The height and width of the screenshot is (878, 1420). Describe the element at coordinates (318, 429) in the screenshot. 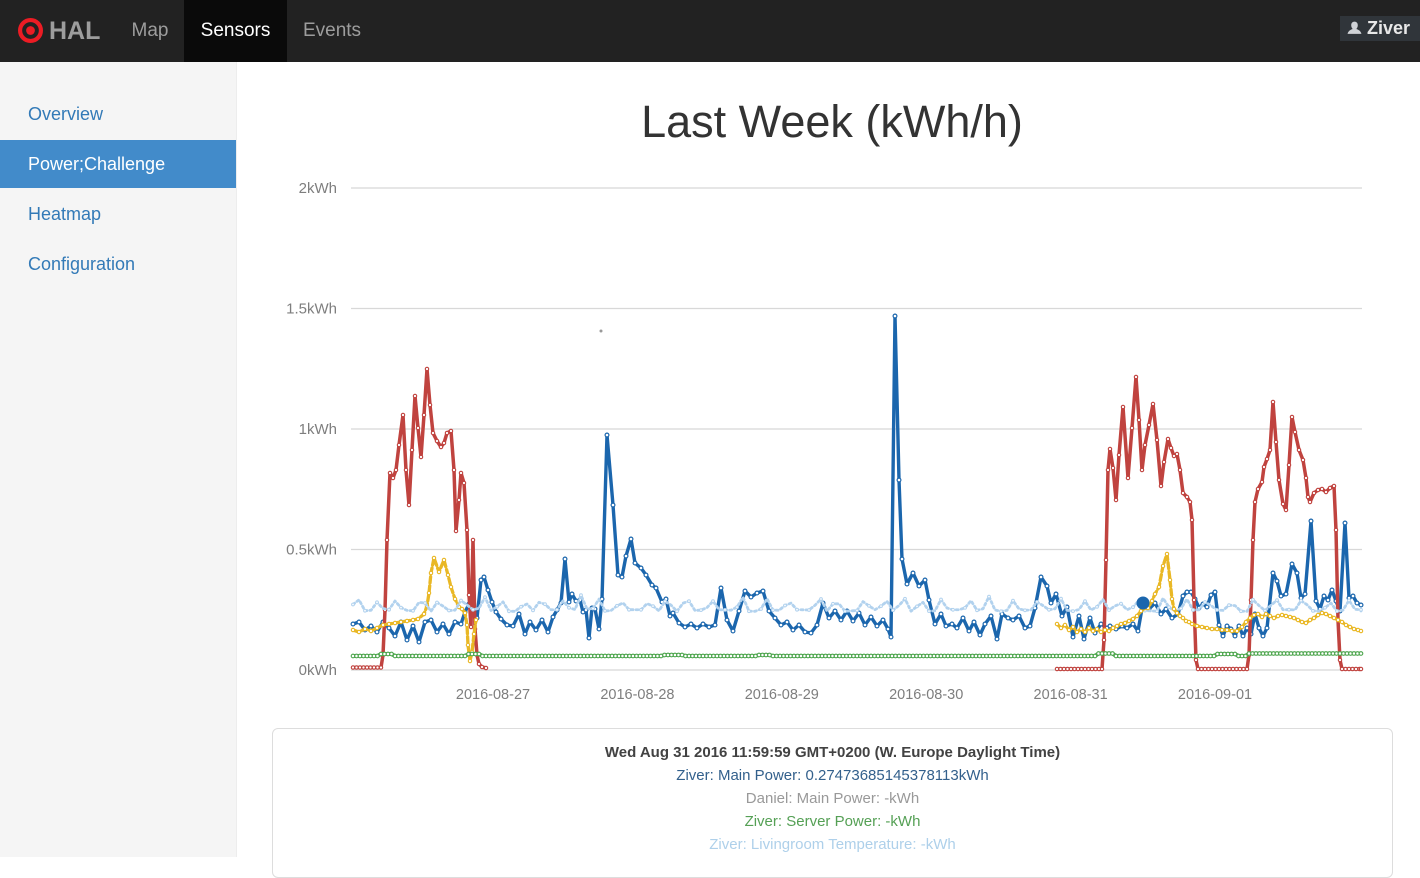

I see `svg-text: 1kWh` at that location.